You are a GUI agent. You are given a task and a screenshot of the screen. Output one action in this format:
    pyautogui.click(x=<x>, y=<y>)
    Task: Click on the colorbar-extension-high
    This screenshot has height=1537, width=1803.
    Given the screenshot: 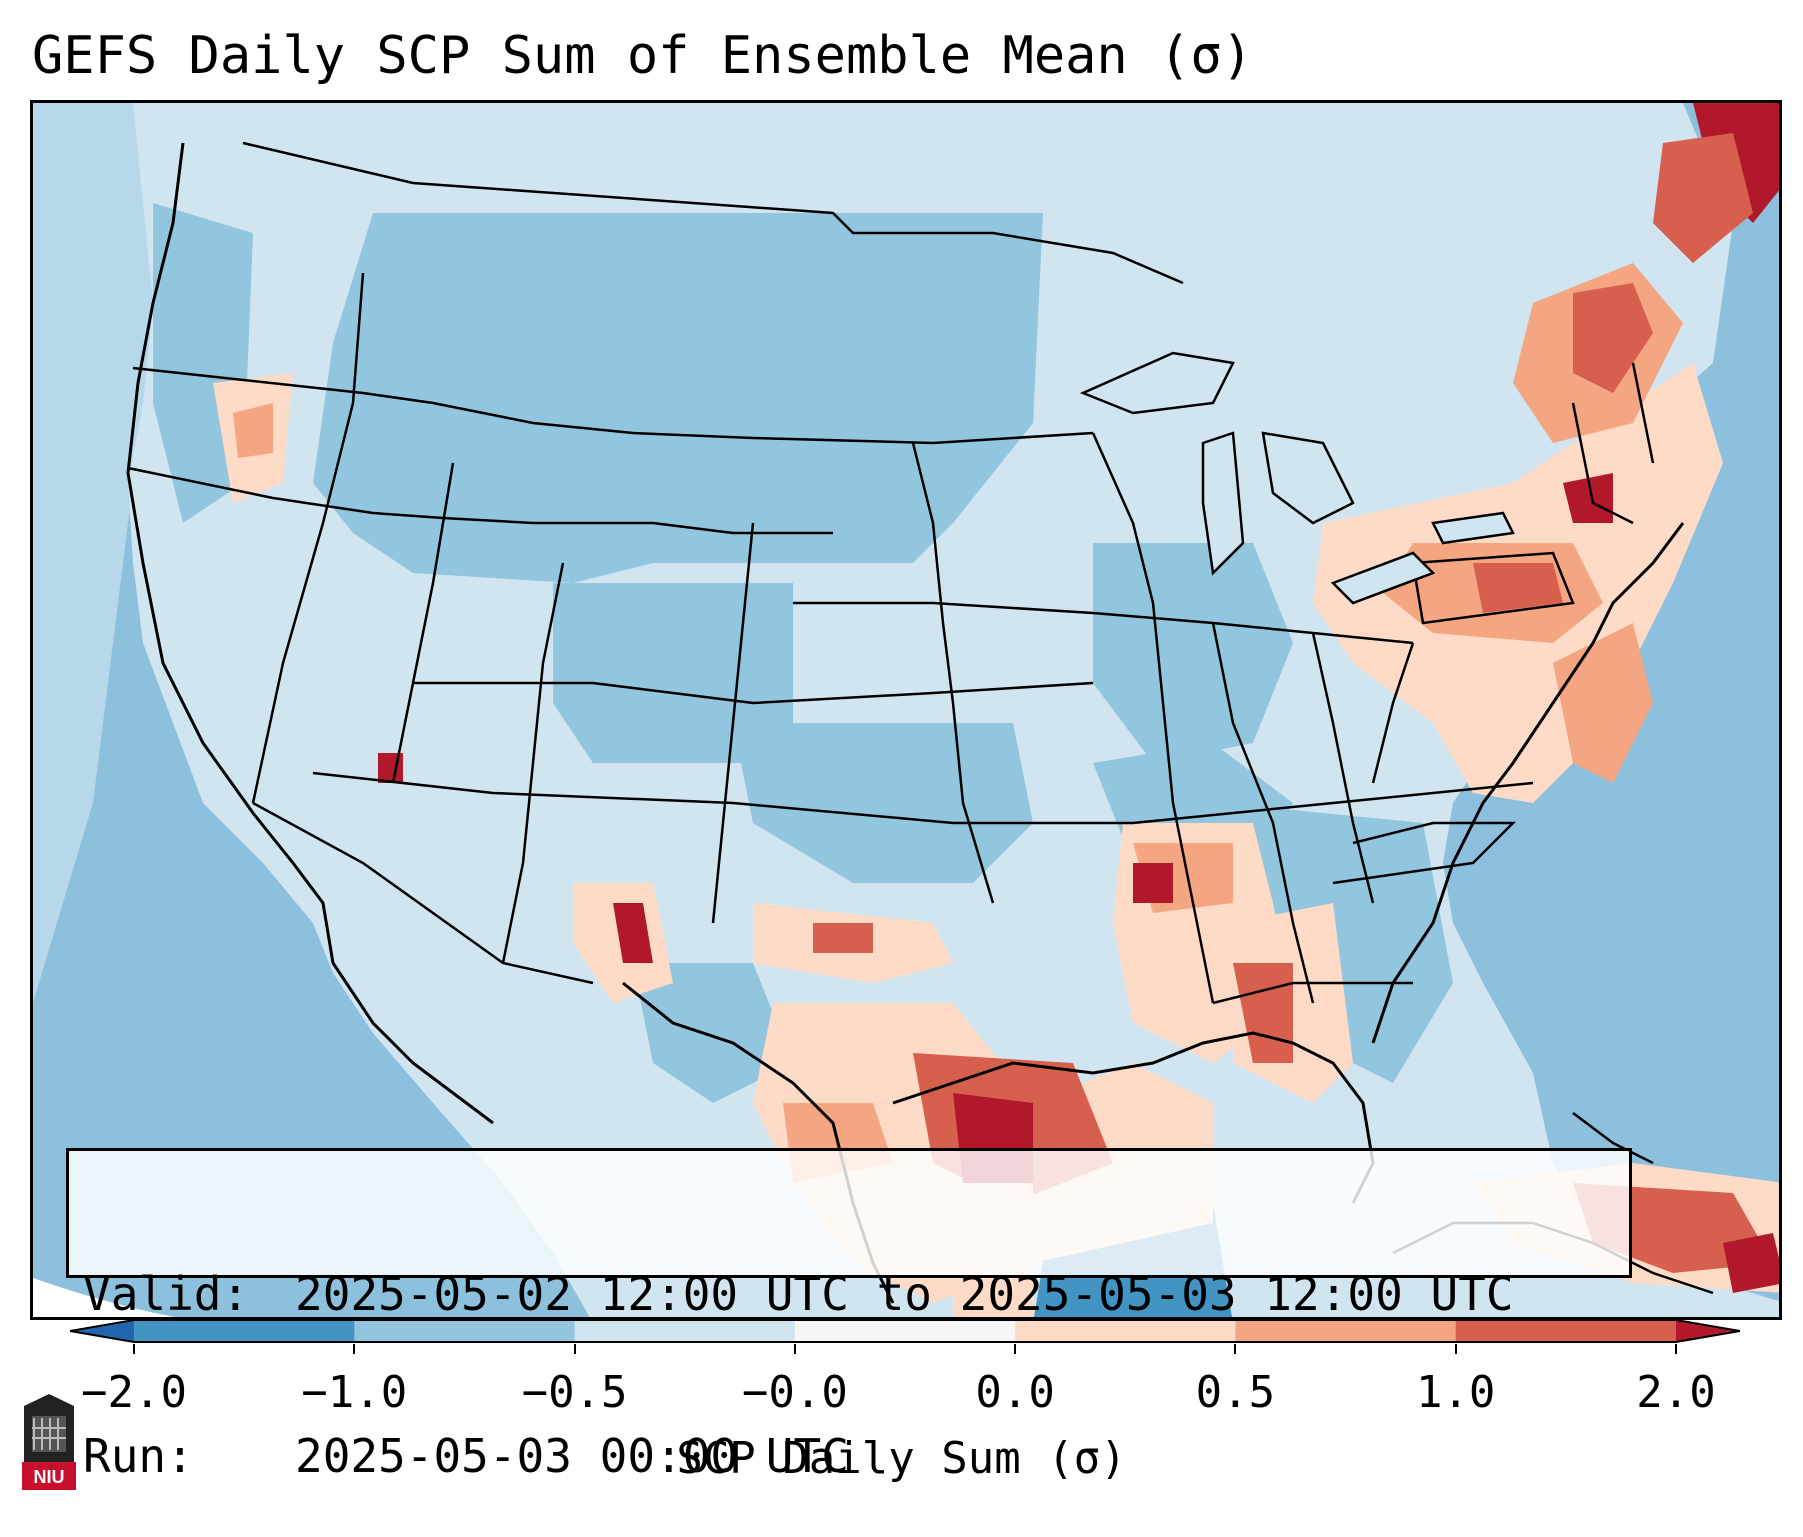 What is the action you would take?
    pyautogui.click(x=1708, y=1331)
    